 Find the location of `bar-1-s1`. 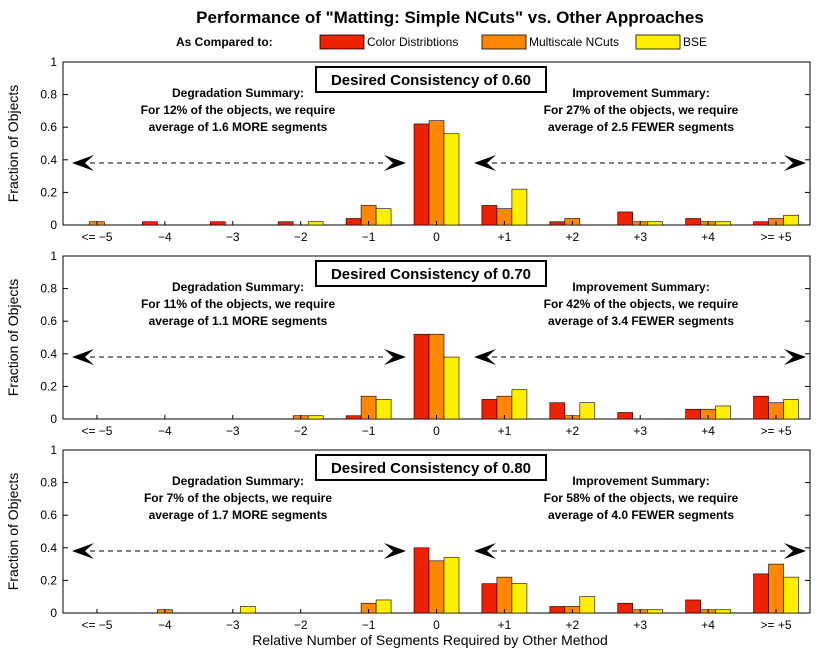

bar-1-s1 is located at coordinates (353, 222).